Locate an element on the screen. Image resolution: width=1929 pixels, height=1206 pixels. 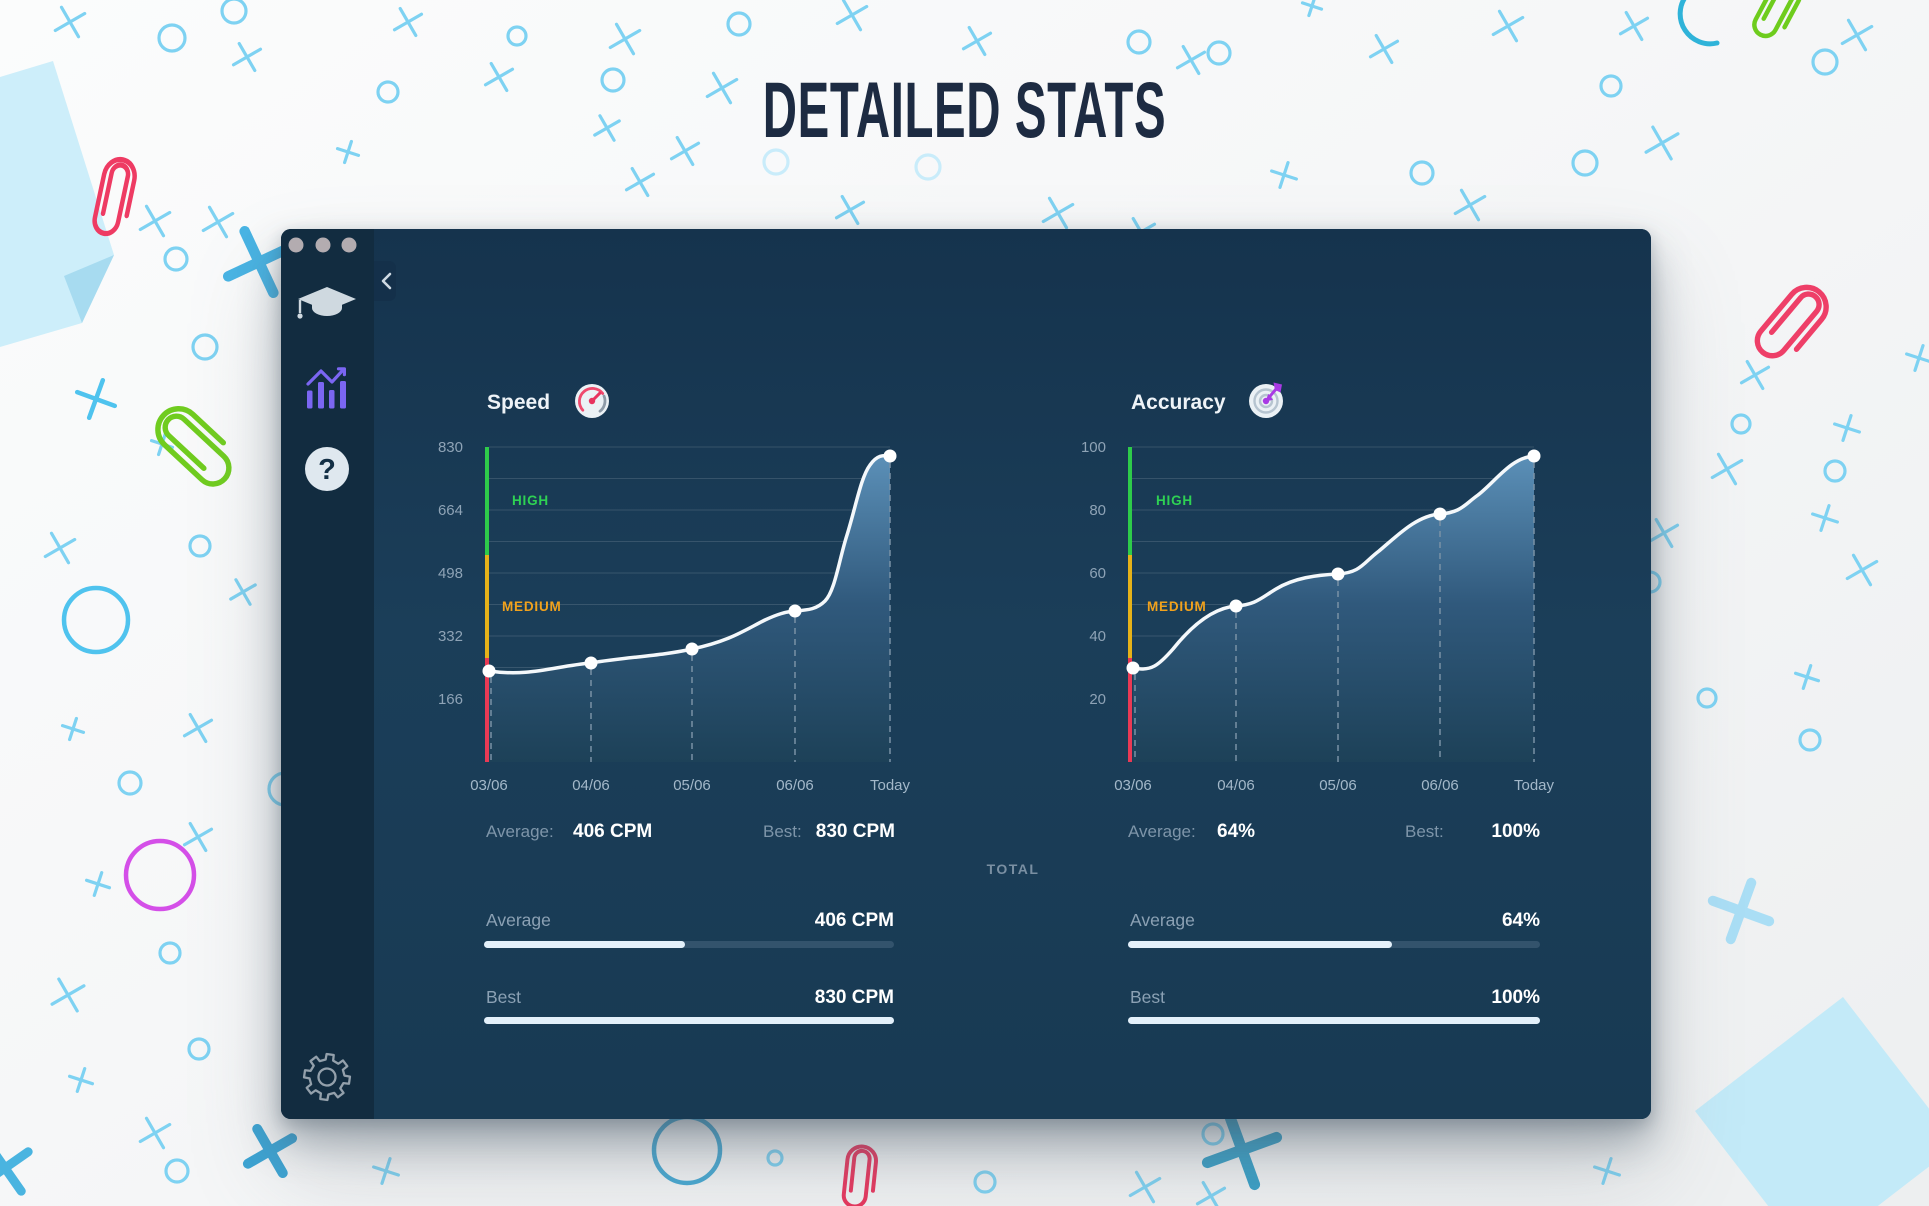
svg-text: TOTAL is located at coordinates (1013, 869).